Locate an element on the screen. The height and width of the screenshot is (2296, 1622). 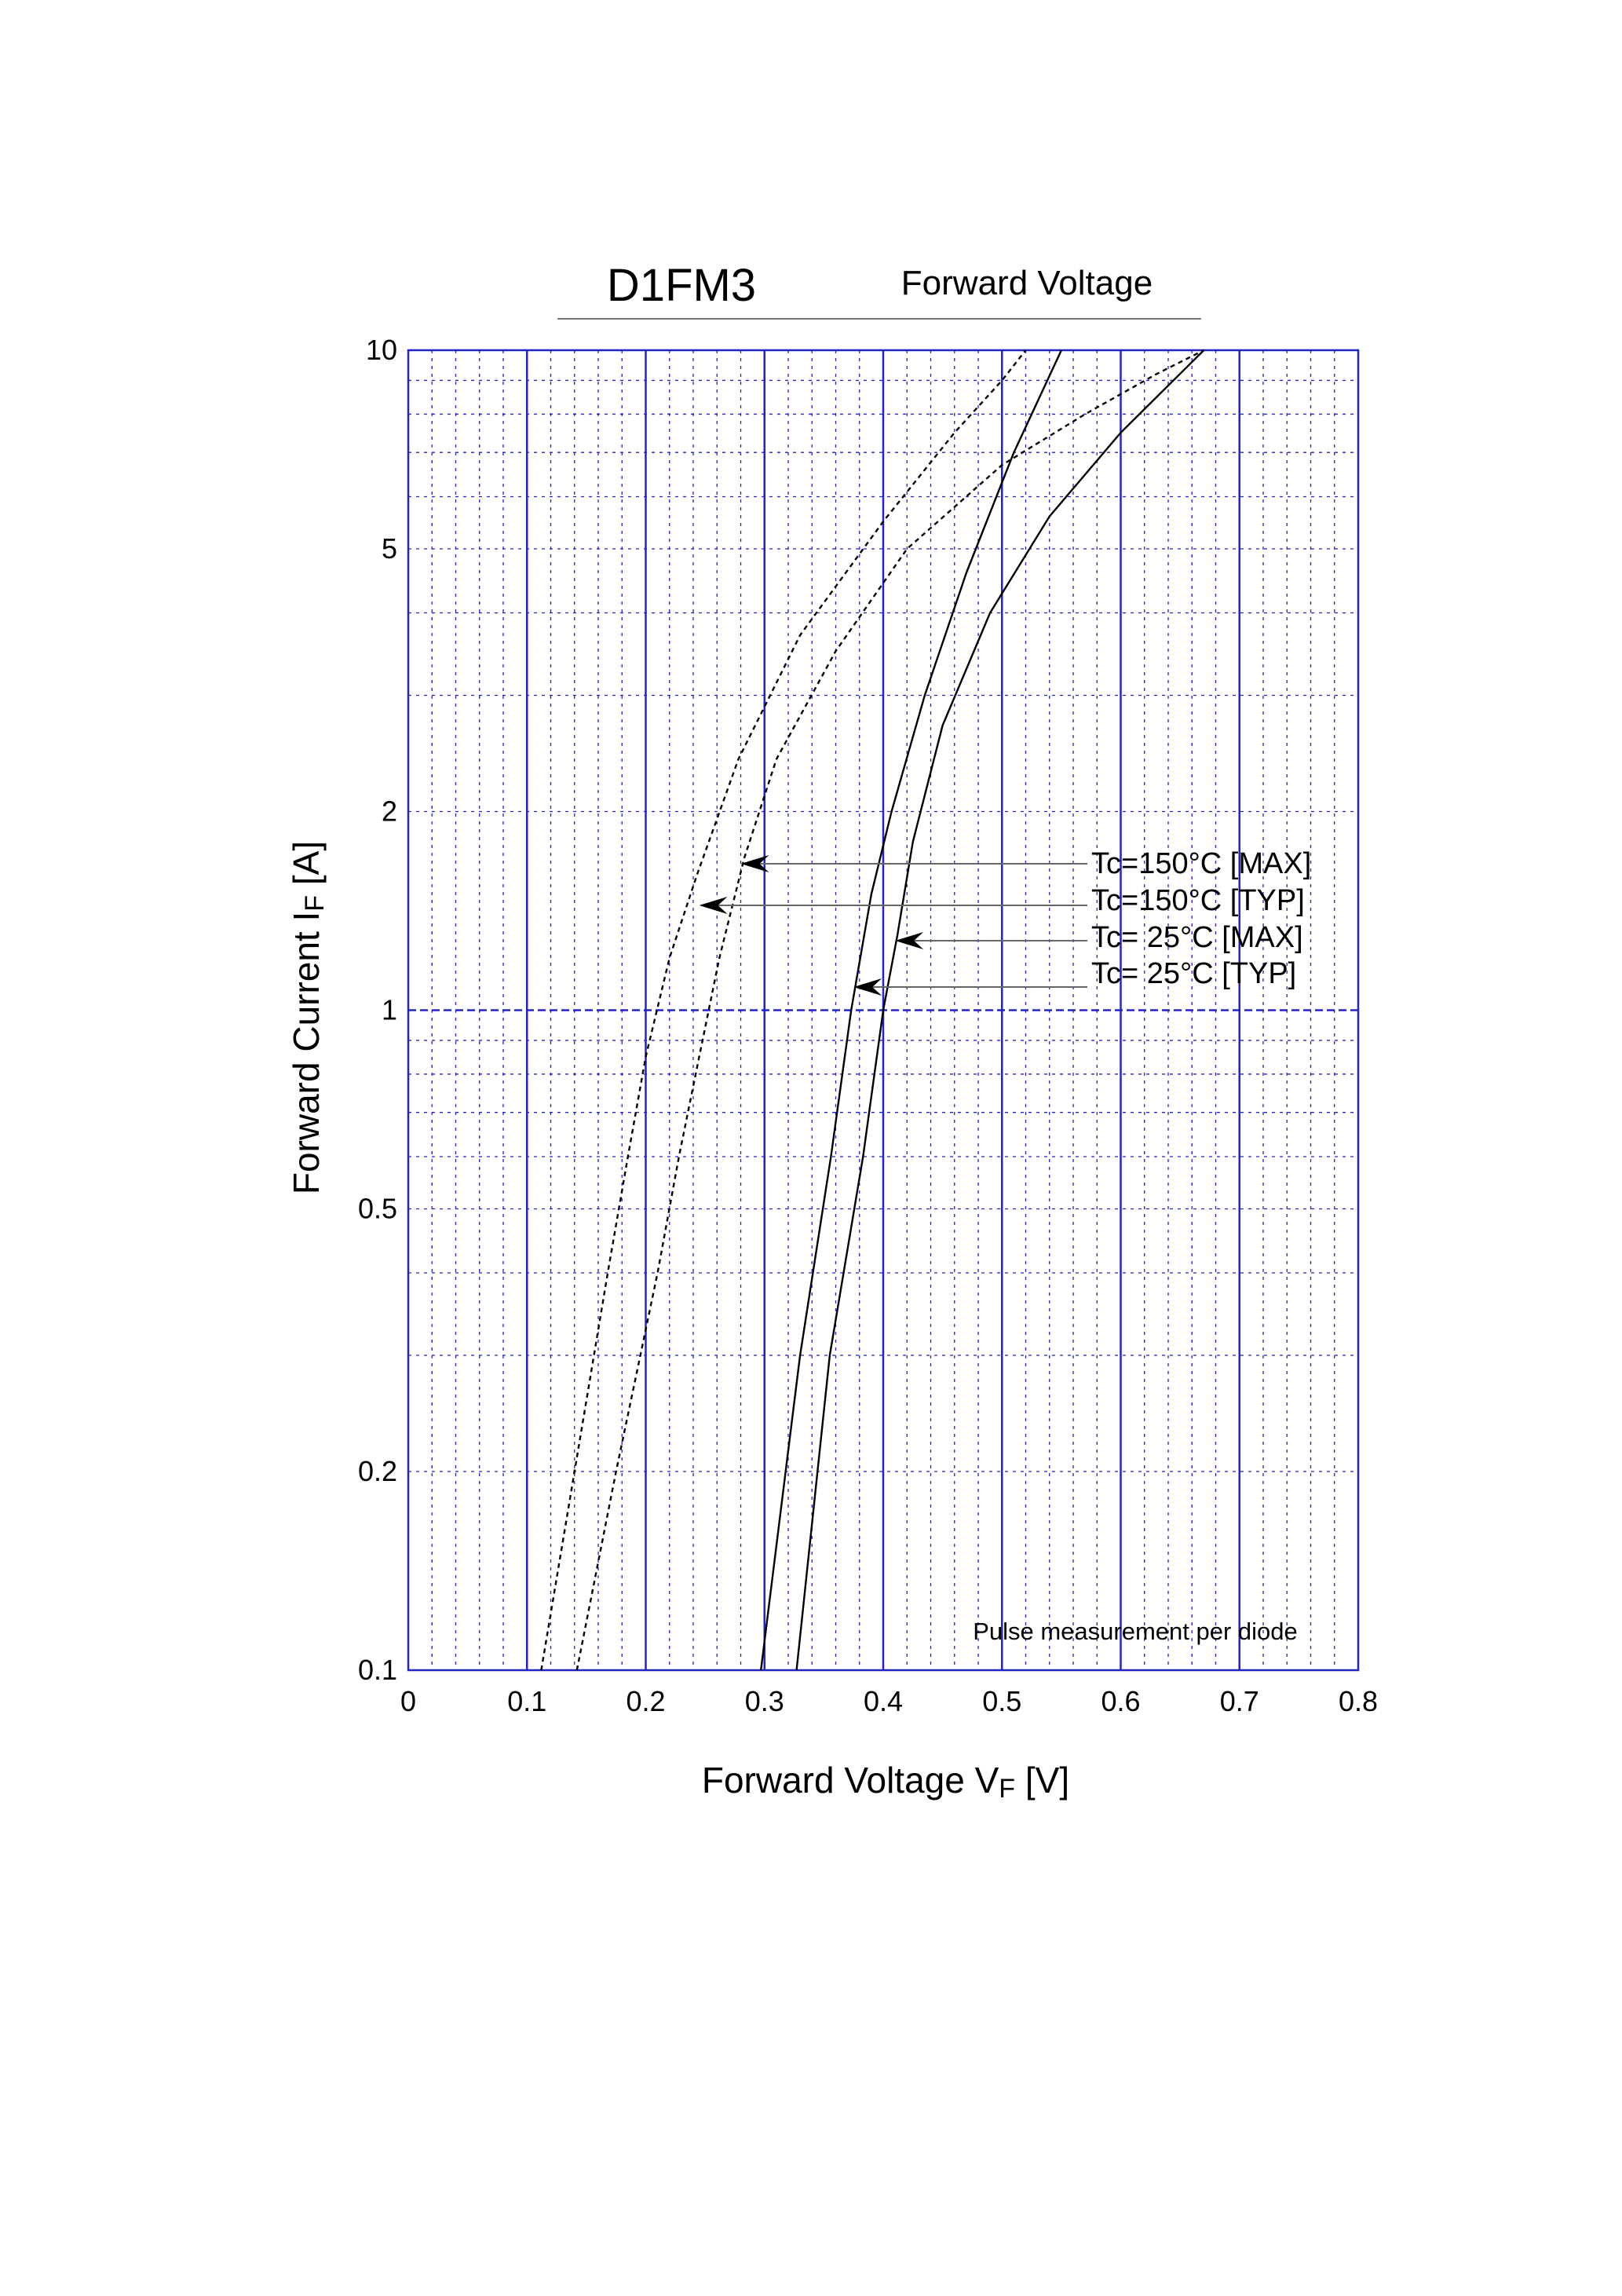
y-axis-label: Forward Current IF [A] is located at coordinates (308, 1017).